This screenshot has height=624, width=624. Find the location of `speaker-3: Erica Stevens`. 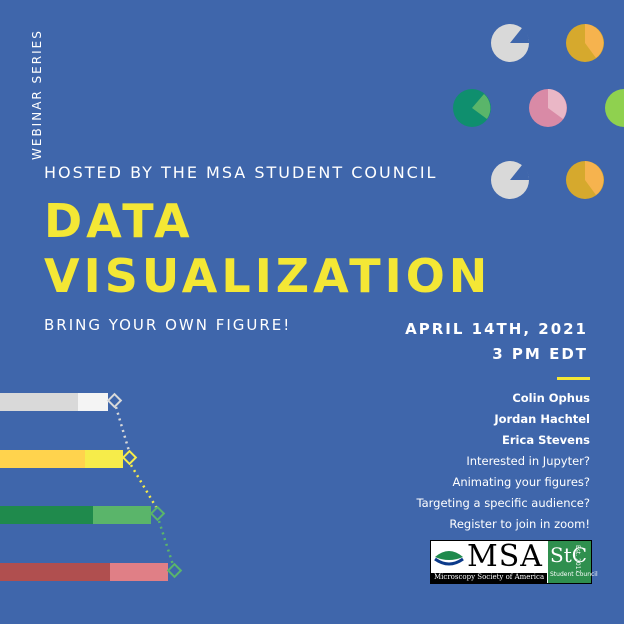

speaker-3: Erica Stevens is located at coordinates (546, 440).